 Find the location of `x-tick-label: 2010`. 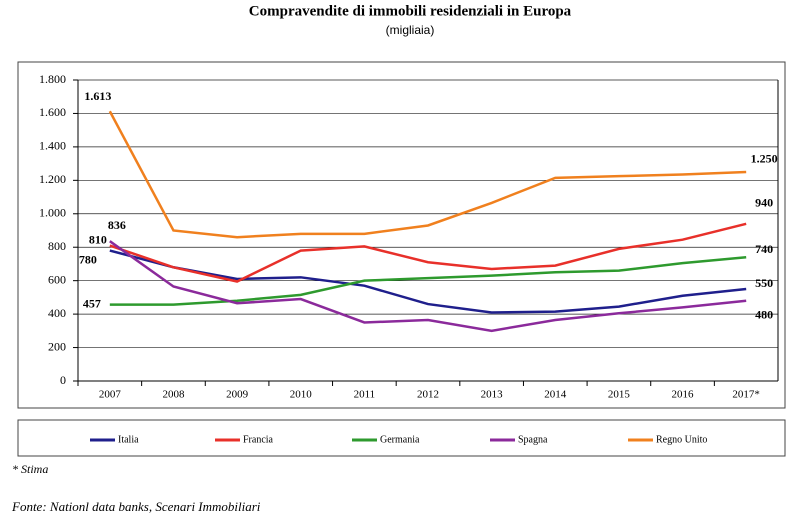

x-tick-label: 2010 is located at coordinates (301, 395).